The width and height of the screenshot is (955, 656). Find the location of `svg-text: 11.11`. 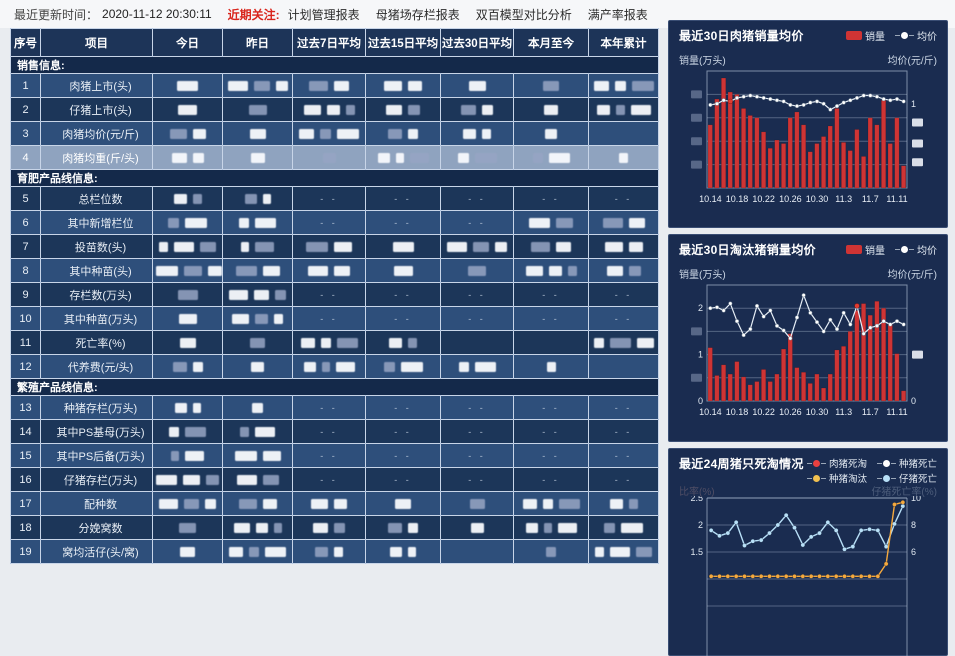

svg-text: 11.11 is located at coordinates (896, 199).